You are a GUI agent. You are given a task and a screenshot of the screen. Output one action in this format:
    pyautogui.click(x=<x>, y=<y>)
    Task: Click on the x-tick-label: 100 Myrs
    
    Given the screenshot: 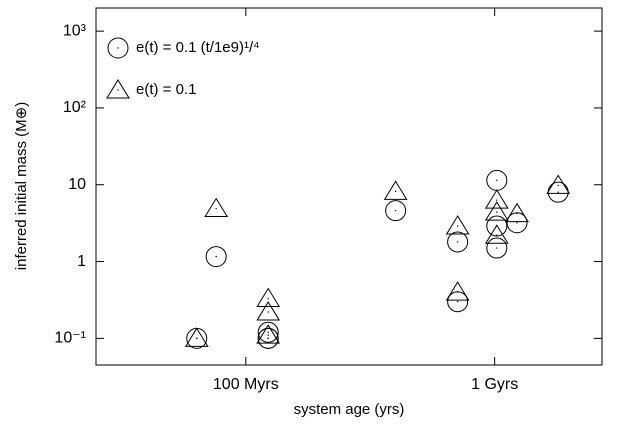 What is the action you would take?
    pyautogui.click(x=246, y=384)
    